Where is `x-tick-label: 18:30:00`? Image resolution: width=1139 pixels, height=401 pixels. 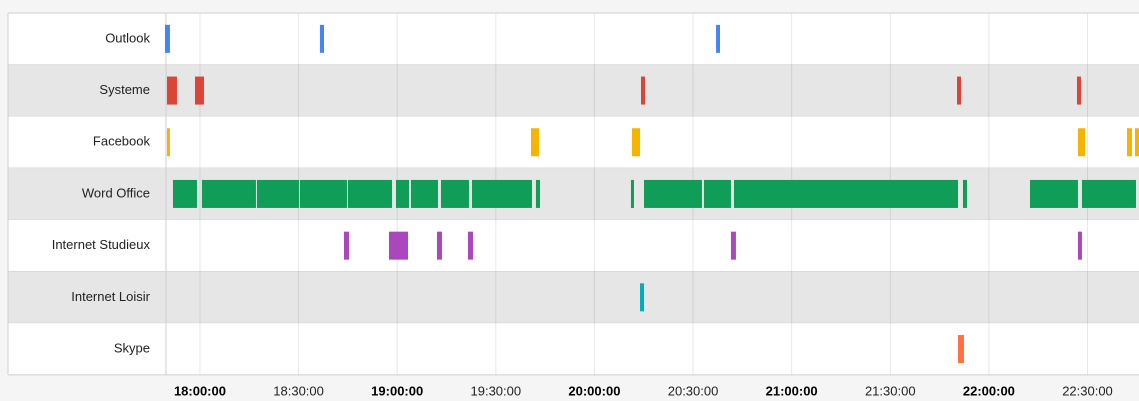
x-tick-label: 18:30:00 is located at coordinates (298, 390).